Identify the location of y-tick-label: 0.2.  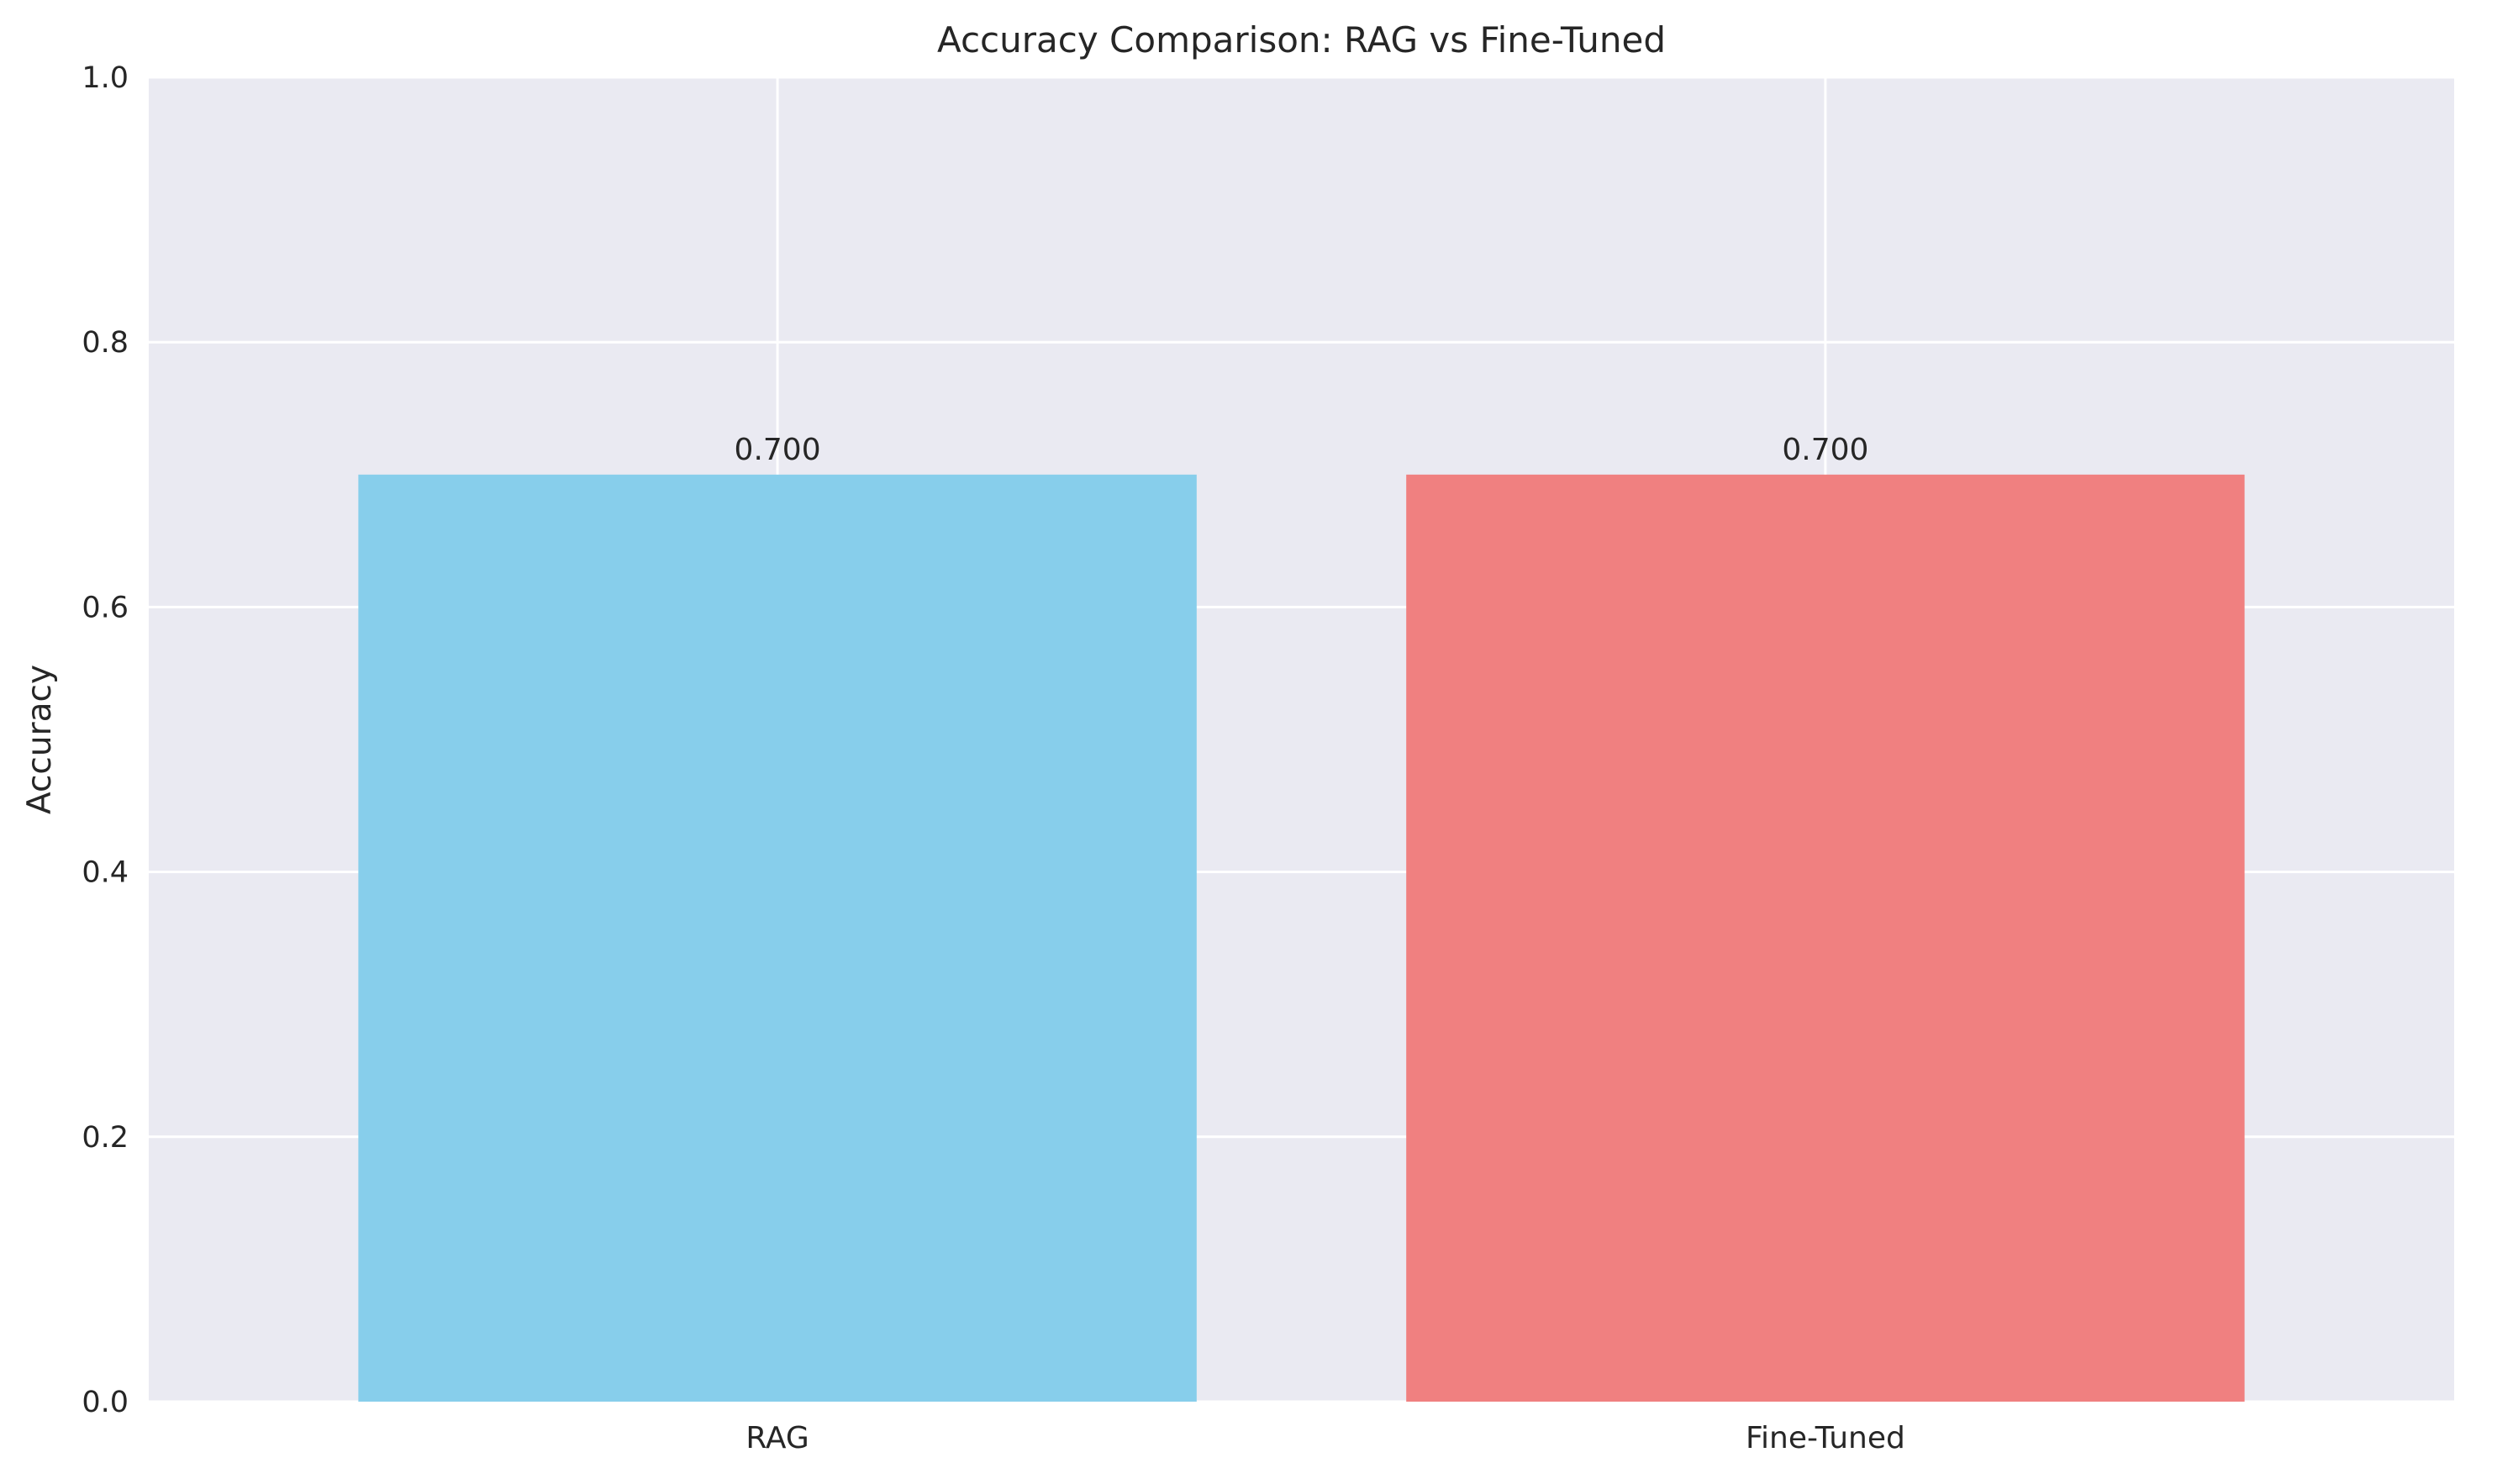
(106, 1138).